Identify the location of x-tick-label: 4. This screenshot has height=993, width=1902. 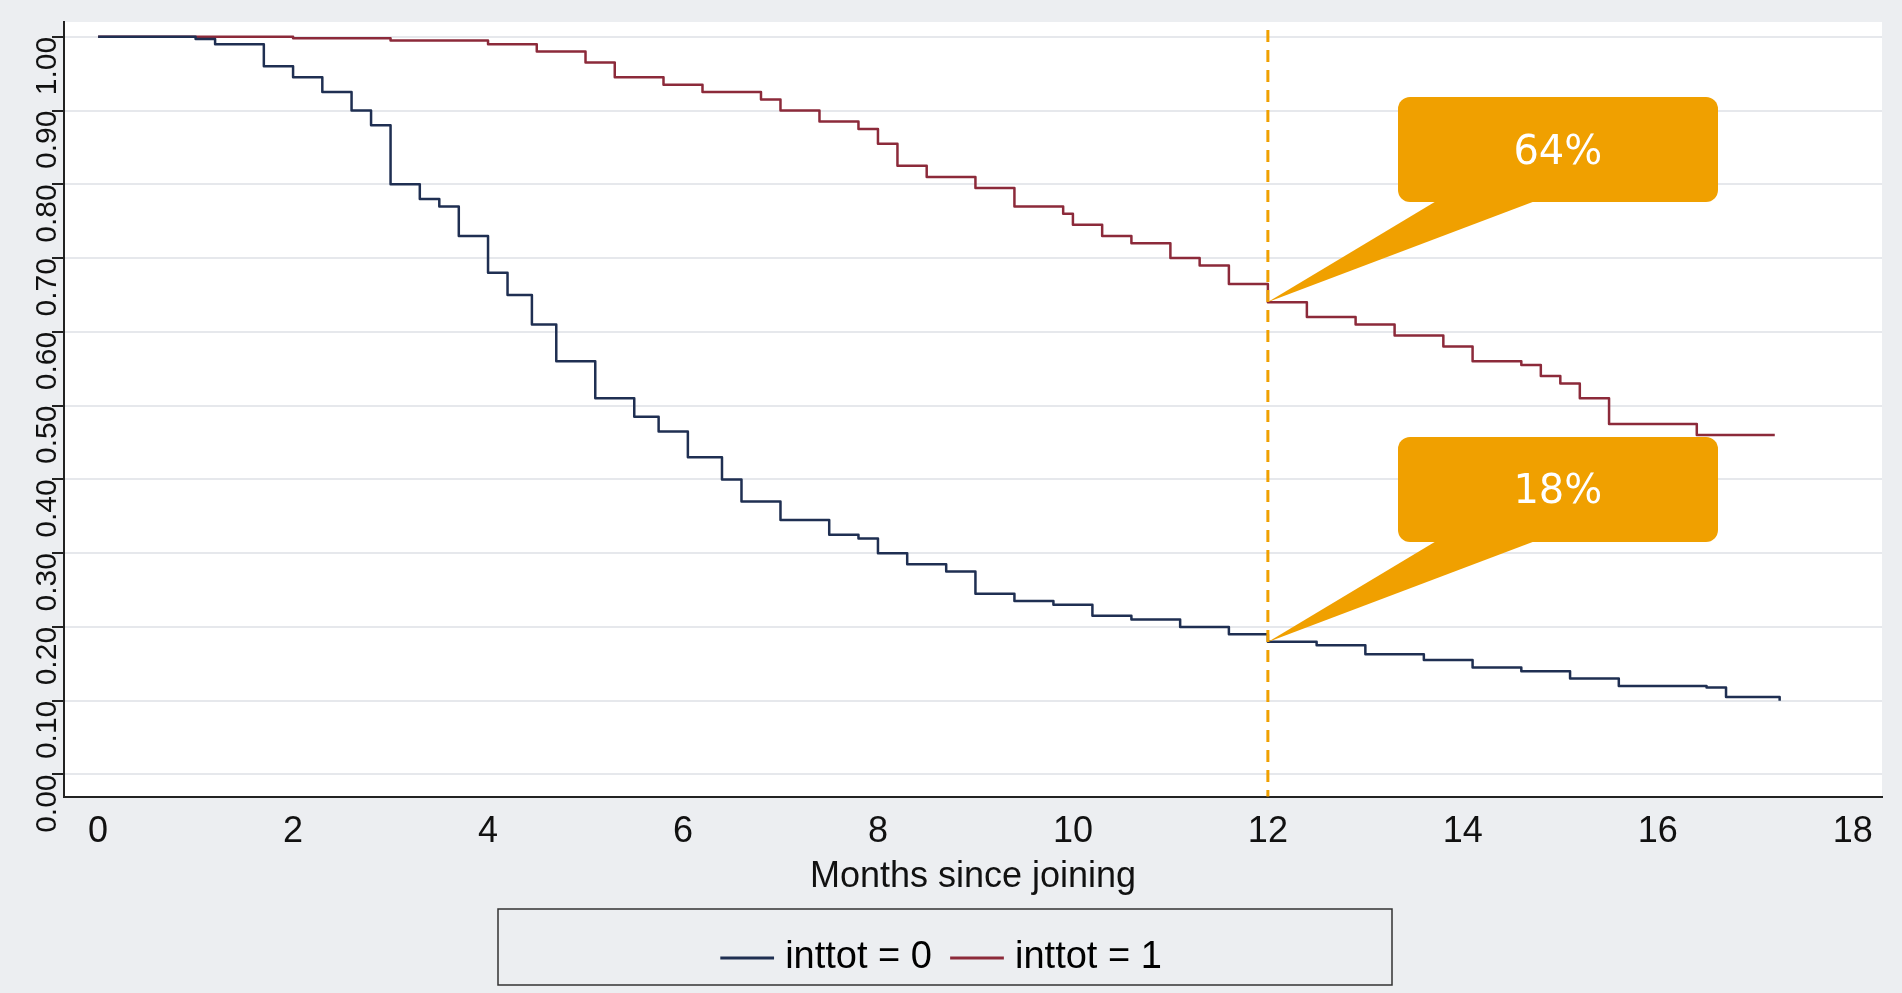
(488, 830).